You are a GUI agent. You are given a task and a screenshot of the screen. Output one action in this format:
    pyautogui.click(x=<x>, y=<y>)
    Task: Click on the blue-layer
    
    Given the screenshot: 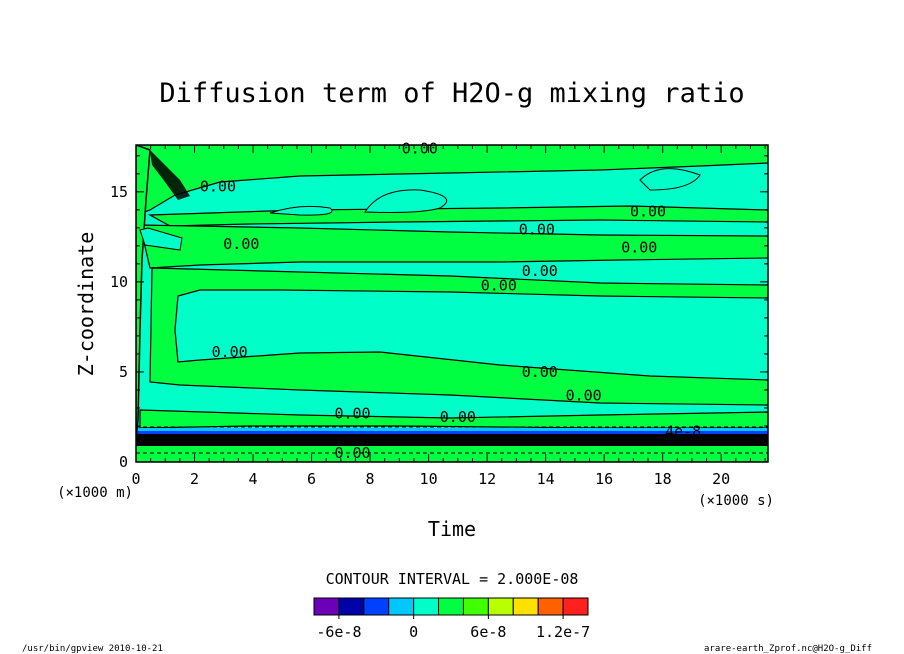 What is the action you would take?
    pyautogui.click(x=452, y=432)
    